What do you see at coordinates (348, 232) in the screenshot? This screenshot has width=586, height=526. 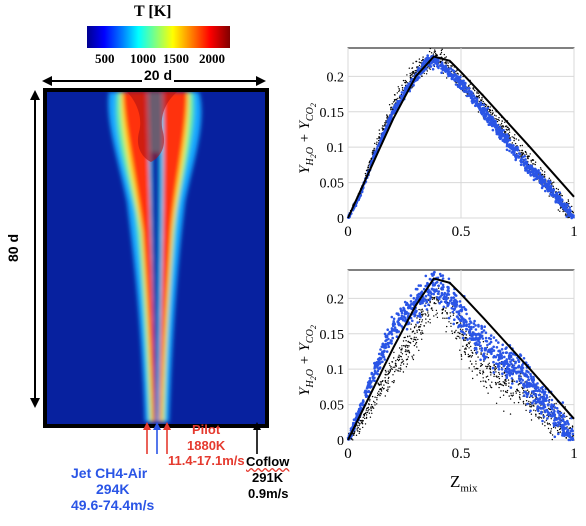 I see `x-tick-label: 0` at bounding box center [348, 232].